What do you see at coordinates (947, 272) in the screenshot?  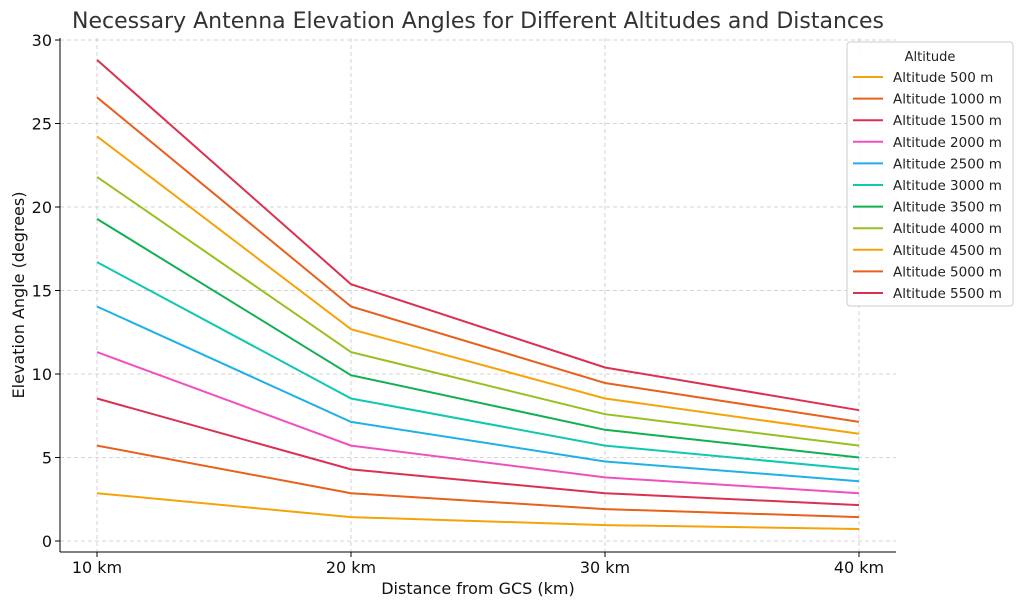 I see `legend-label: Altitude 5000 m` at bounding box center [947, 272].